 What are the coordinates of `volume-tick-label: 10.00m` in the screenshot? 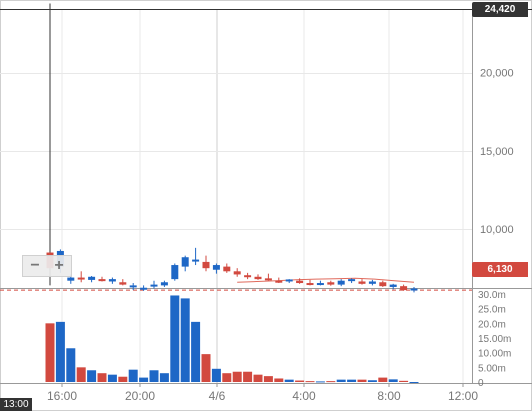 It's located at (494, 354).